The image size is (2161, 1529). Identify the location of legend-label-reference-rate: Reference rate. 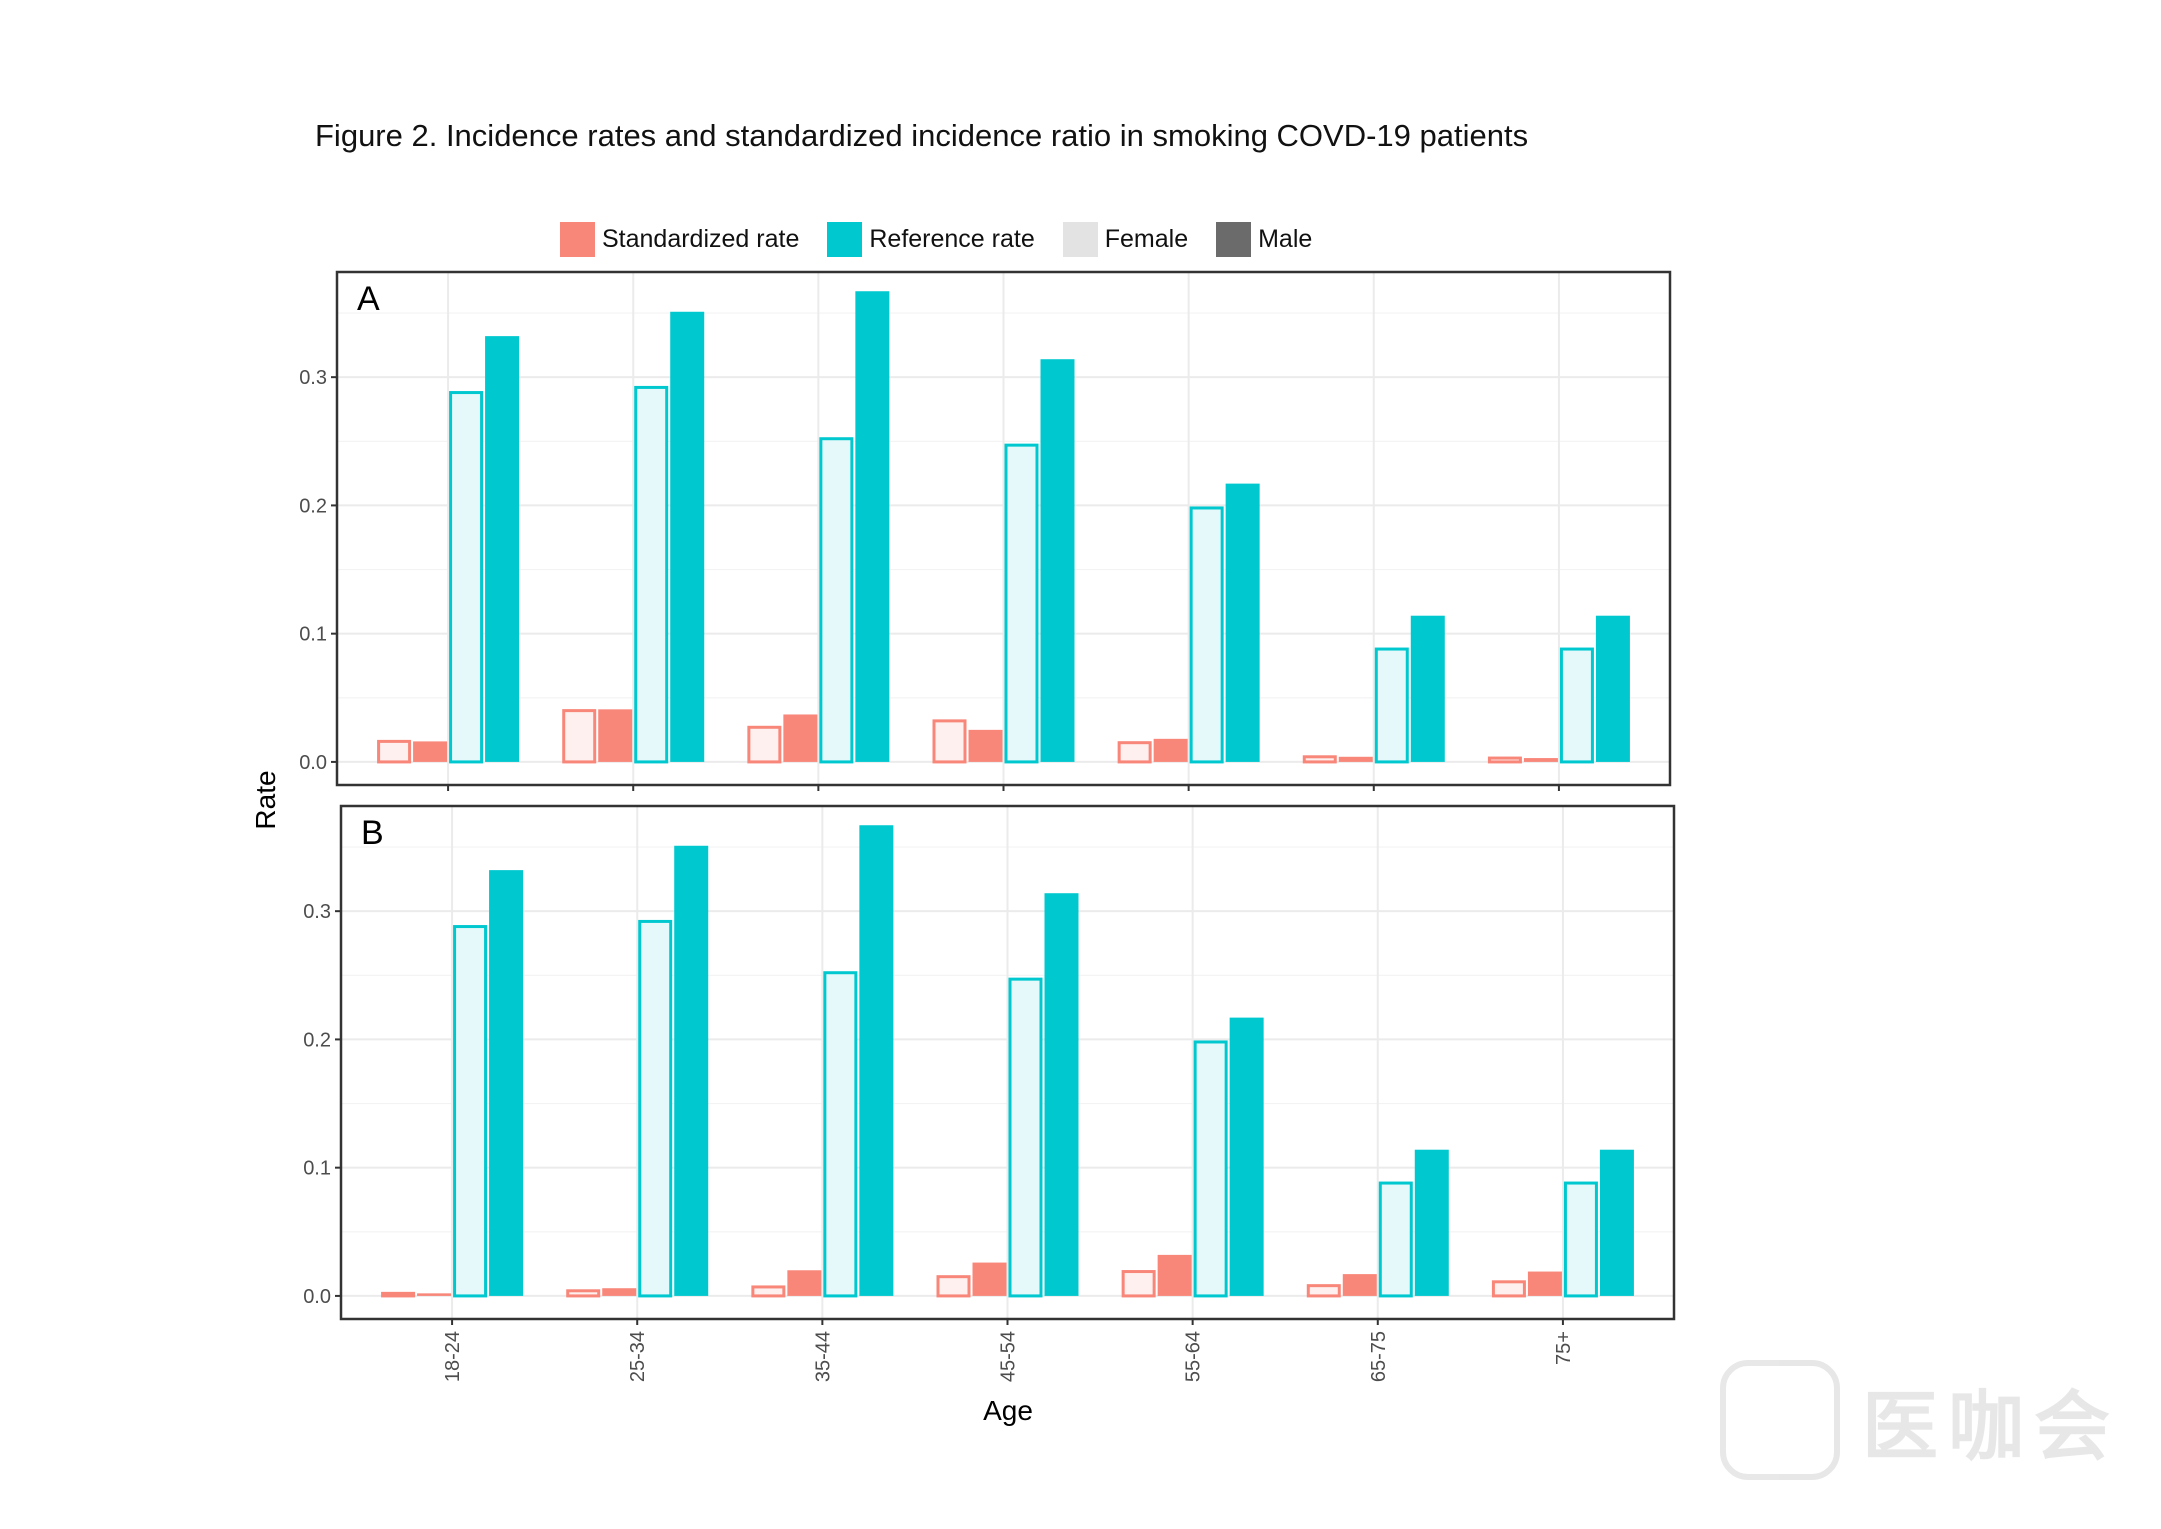
(952, 238).